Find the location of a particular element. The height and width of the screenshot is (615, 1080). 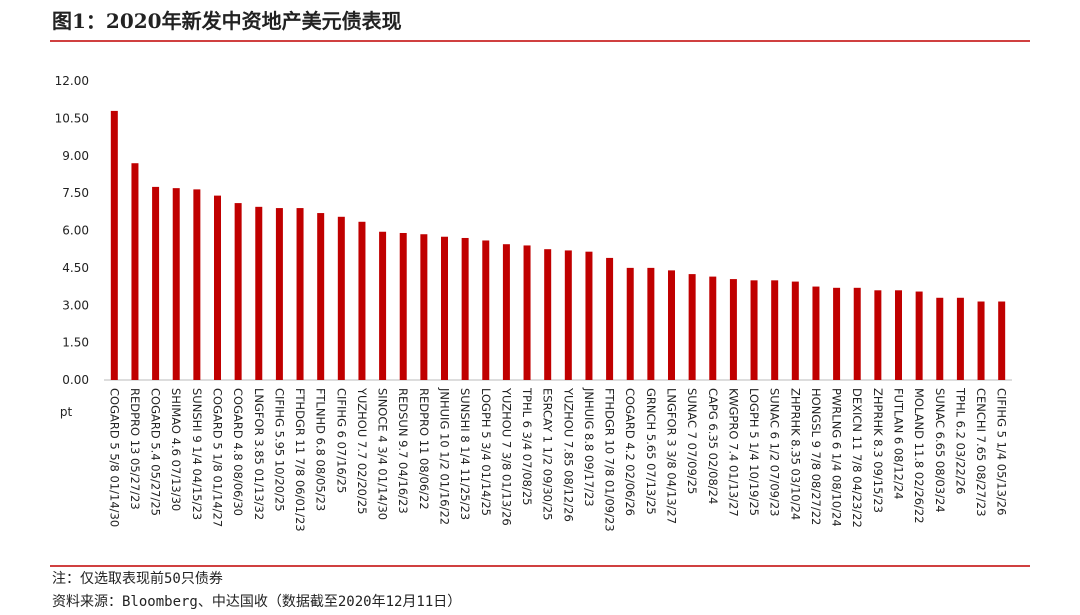

x-tick-label: SUNSHI 8 1/4 11/25/23 is located at coordinates (465, 454).